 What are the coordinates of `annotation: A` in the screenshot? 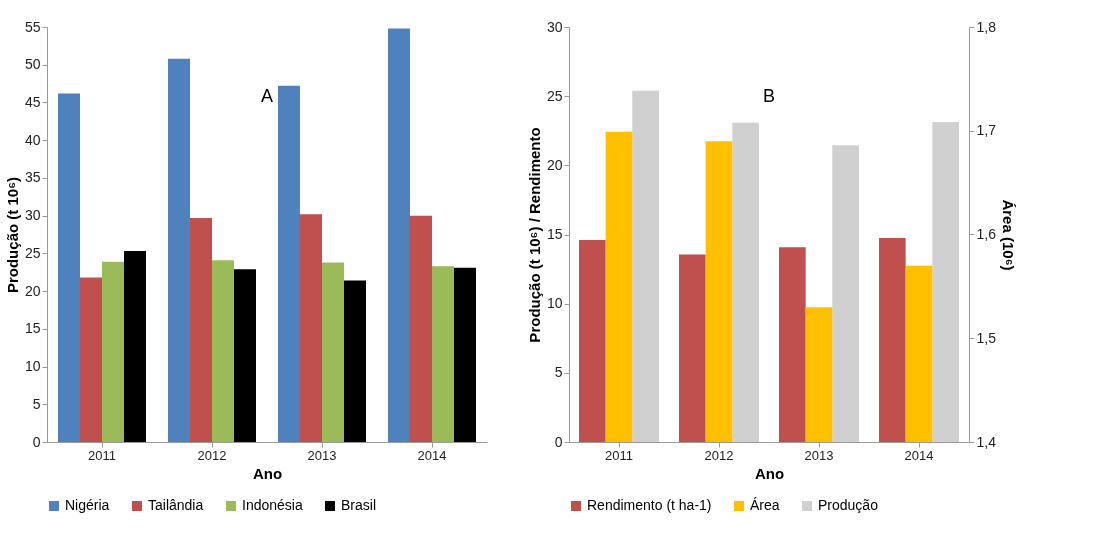 It's located at (267, 96).